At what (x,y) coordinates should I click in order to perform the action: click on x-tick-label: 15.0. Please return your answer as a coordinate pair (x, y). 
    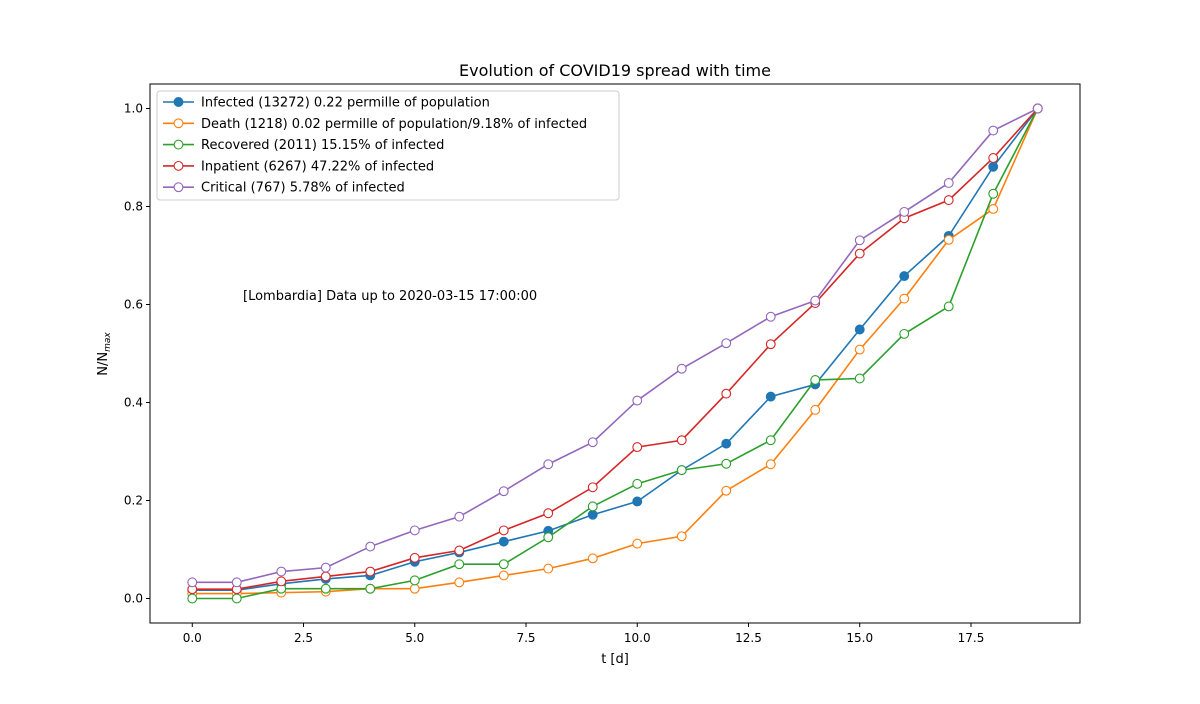
    Looking at the image, I should click on (859, 638).